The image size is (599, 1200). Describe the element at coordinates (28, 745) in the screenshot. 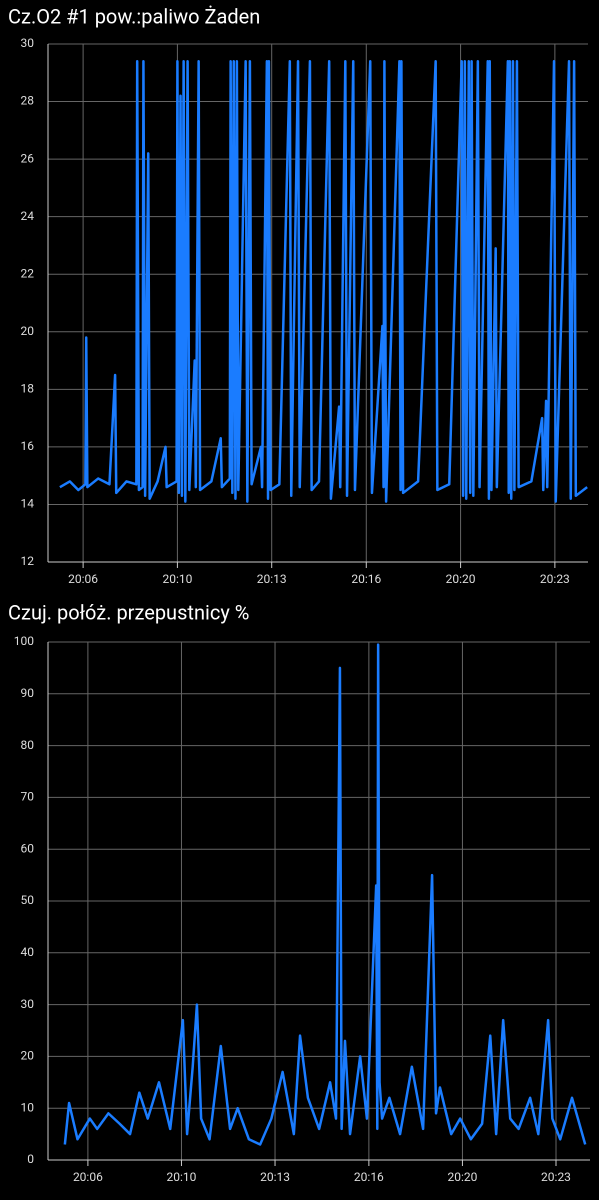

I see `y-tick-label: 80` at that location.